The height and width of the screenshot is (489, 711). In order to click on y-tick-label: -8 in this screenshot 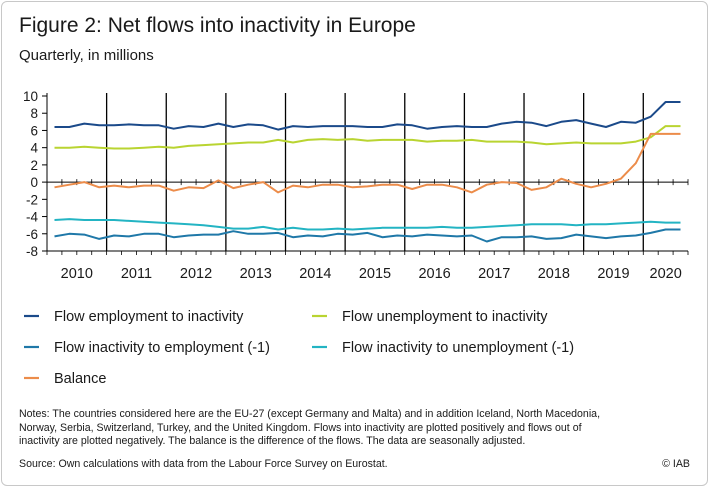, I will do `click(32, 251)`.